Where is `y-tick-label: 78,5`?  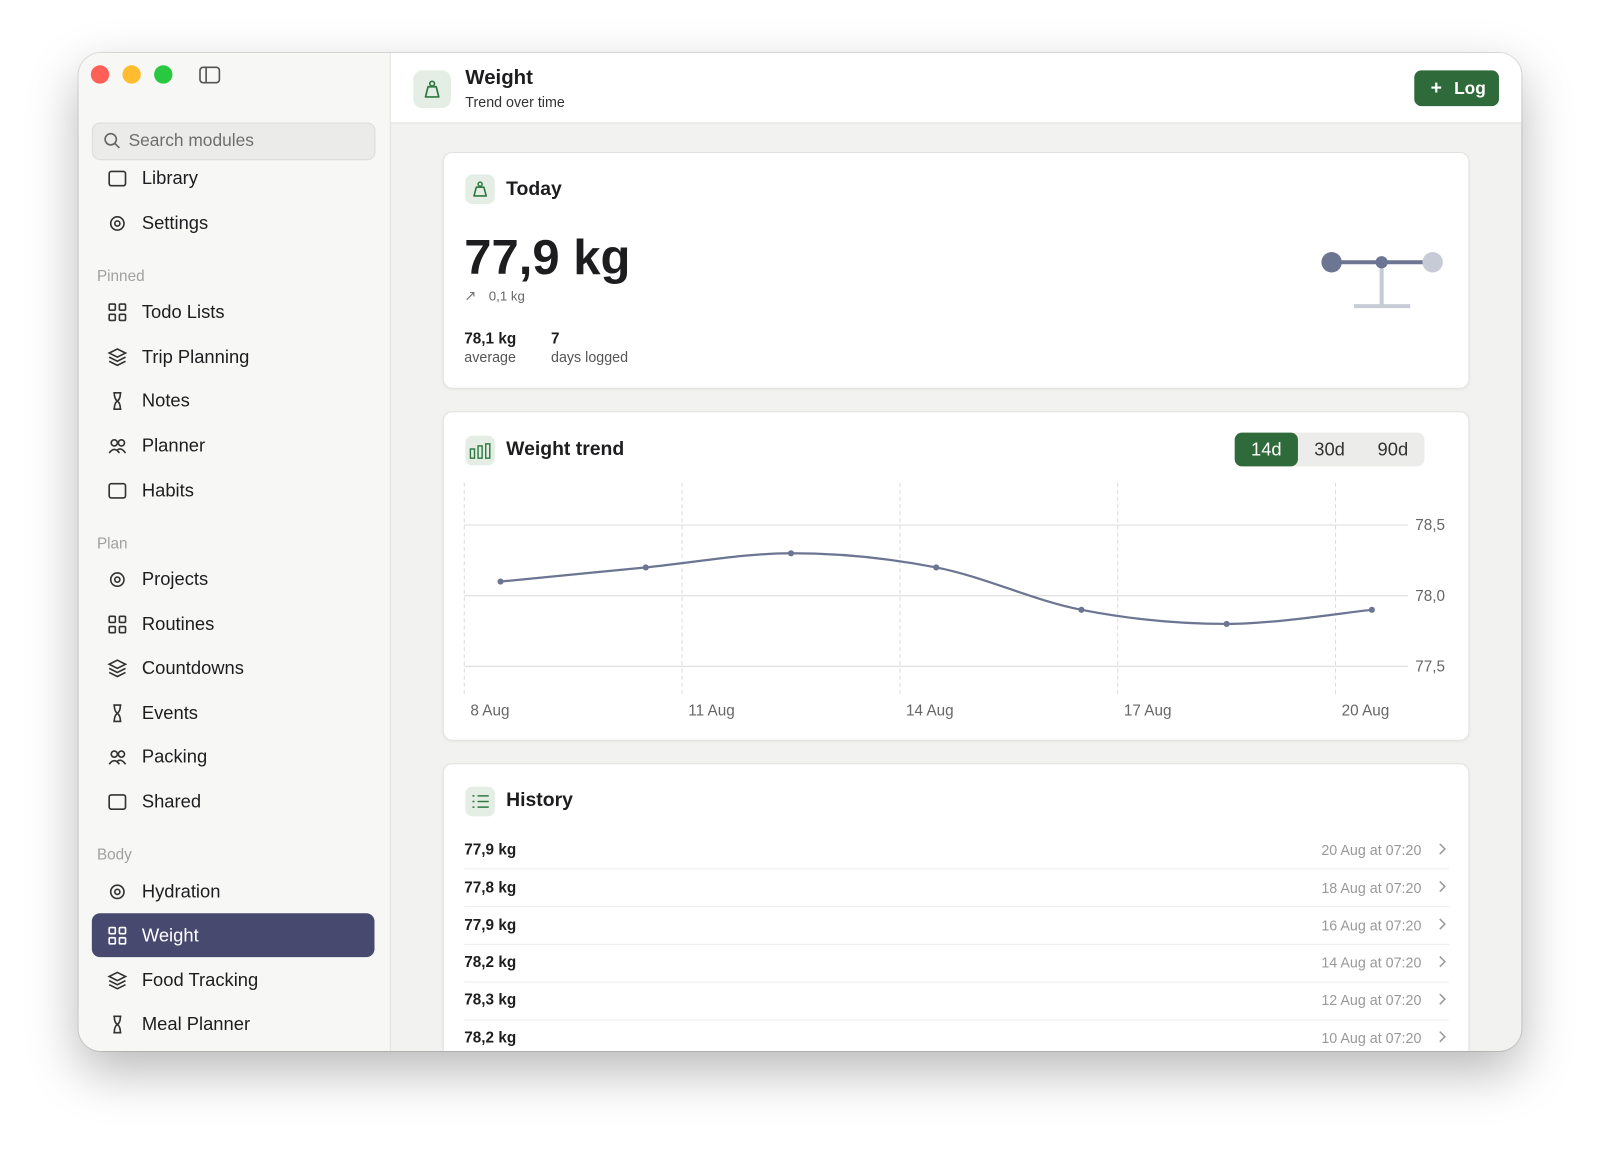 y-tick-label: 78,5 is located at coordinates (1430, 525).